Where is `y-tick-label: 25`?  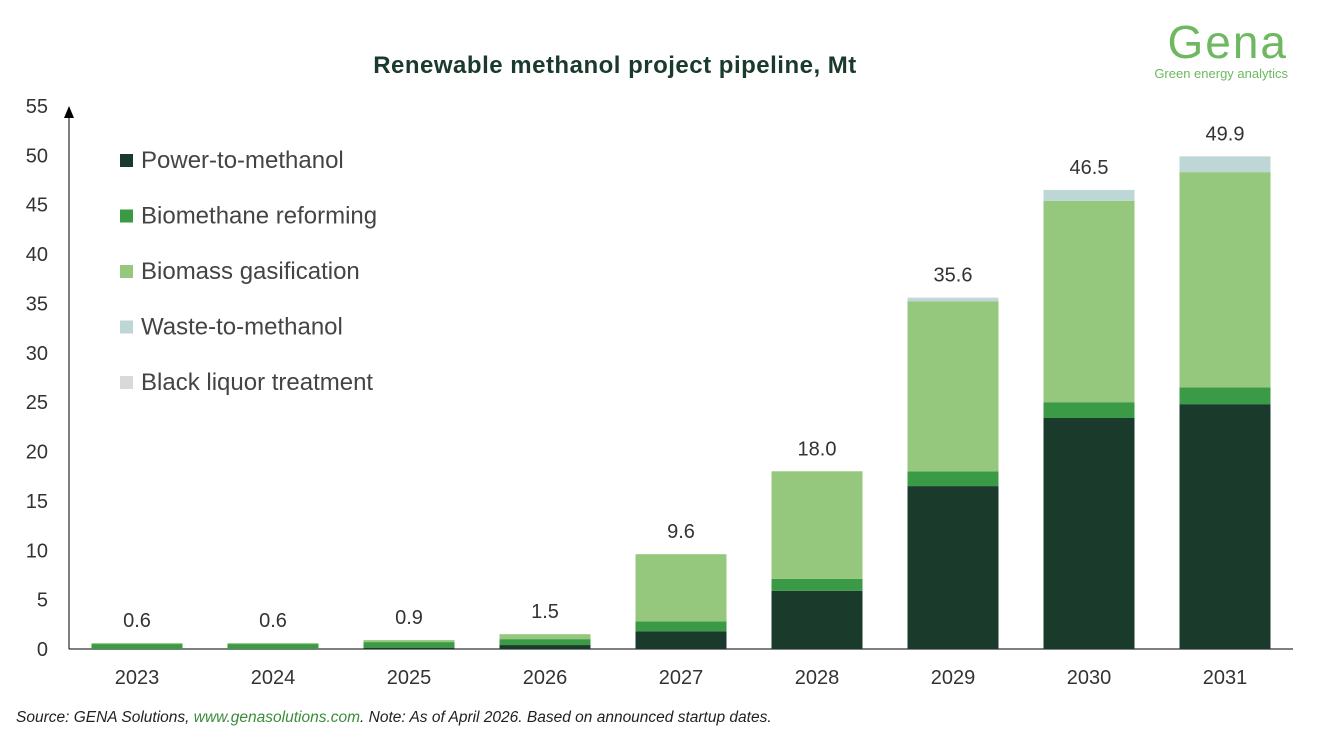
y-tick-label: 25 is located at coordinates (37, 403).